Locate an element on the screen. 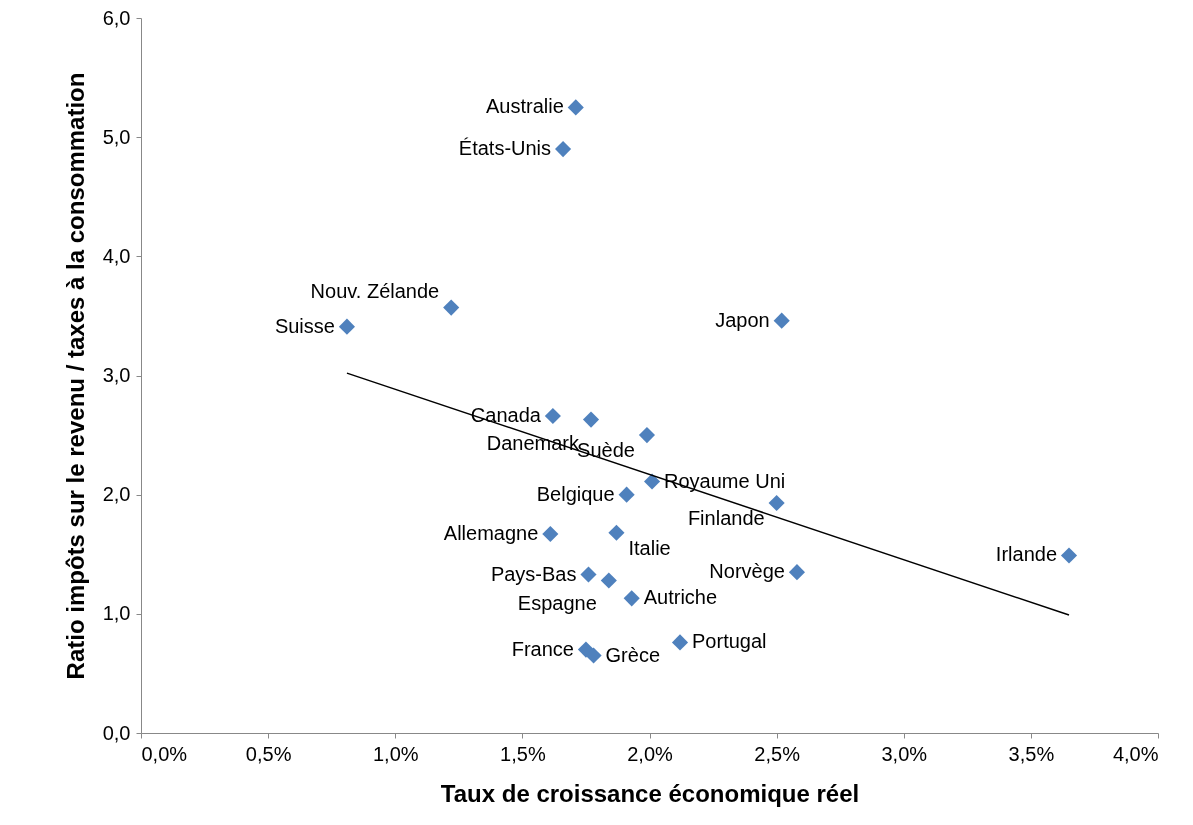 The width and height of the screenshot is (1193, 825). annotation: Belgique is located at coordinates (575, 493).